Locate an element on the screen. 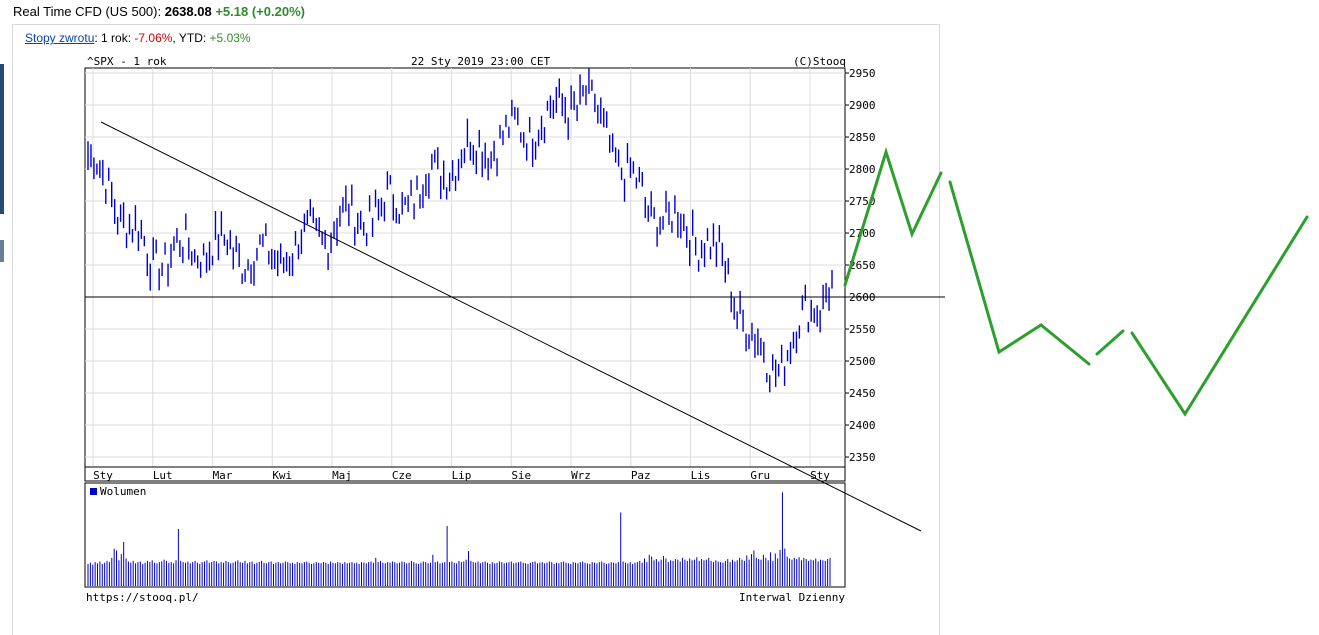 The image size is (1319, 635). x-tick-label: Kwi is located at coordinates (282, 475).